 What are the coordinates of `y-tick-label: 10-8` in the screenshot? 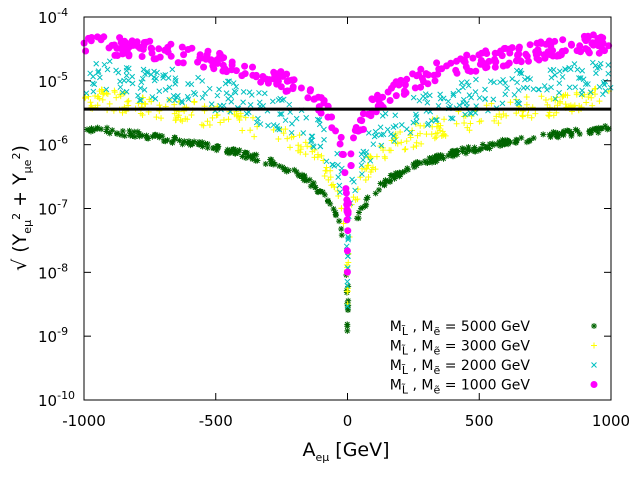 It's located at (53, 271).